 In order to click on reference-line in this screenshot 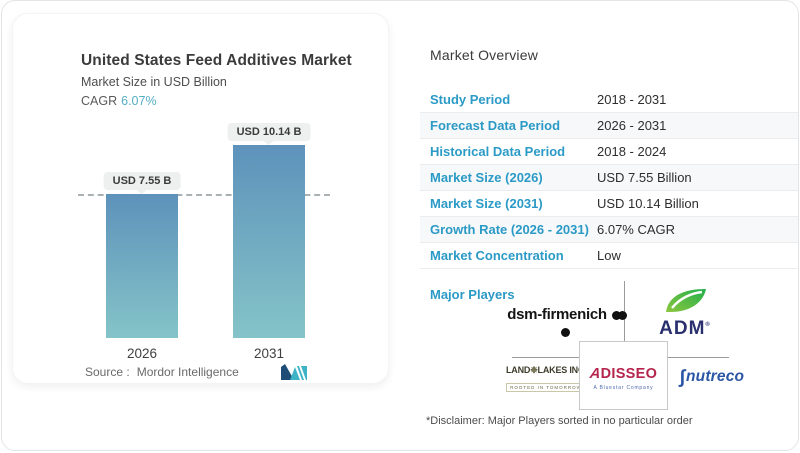, I will do `click(204, 195)`.